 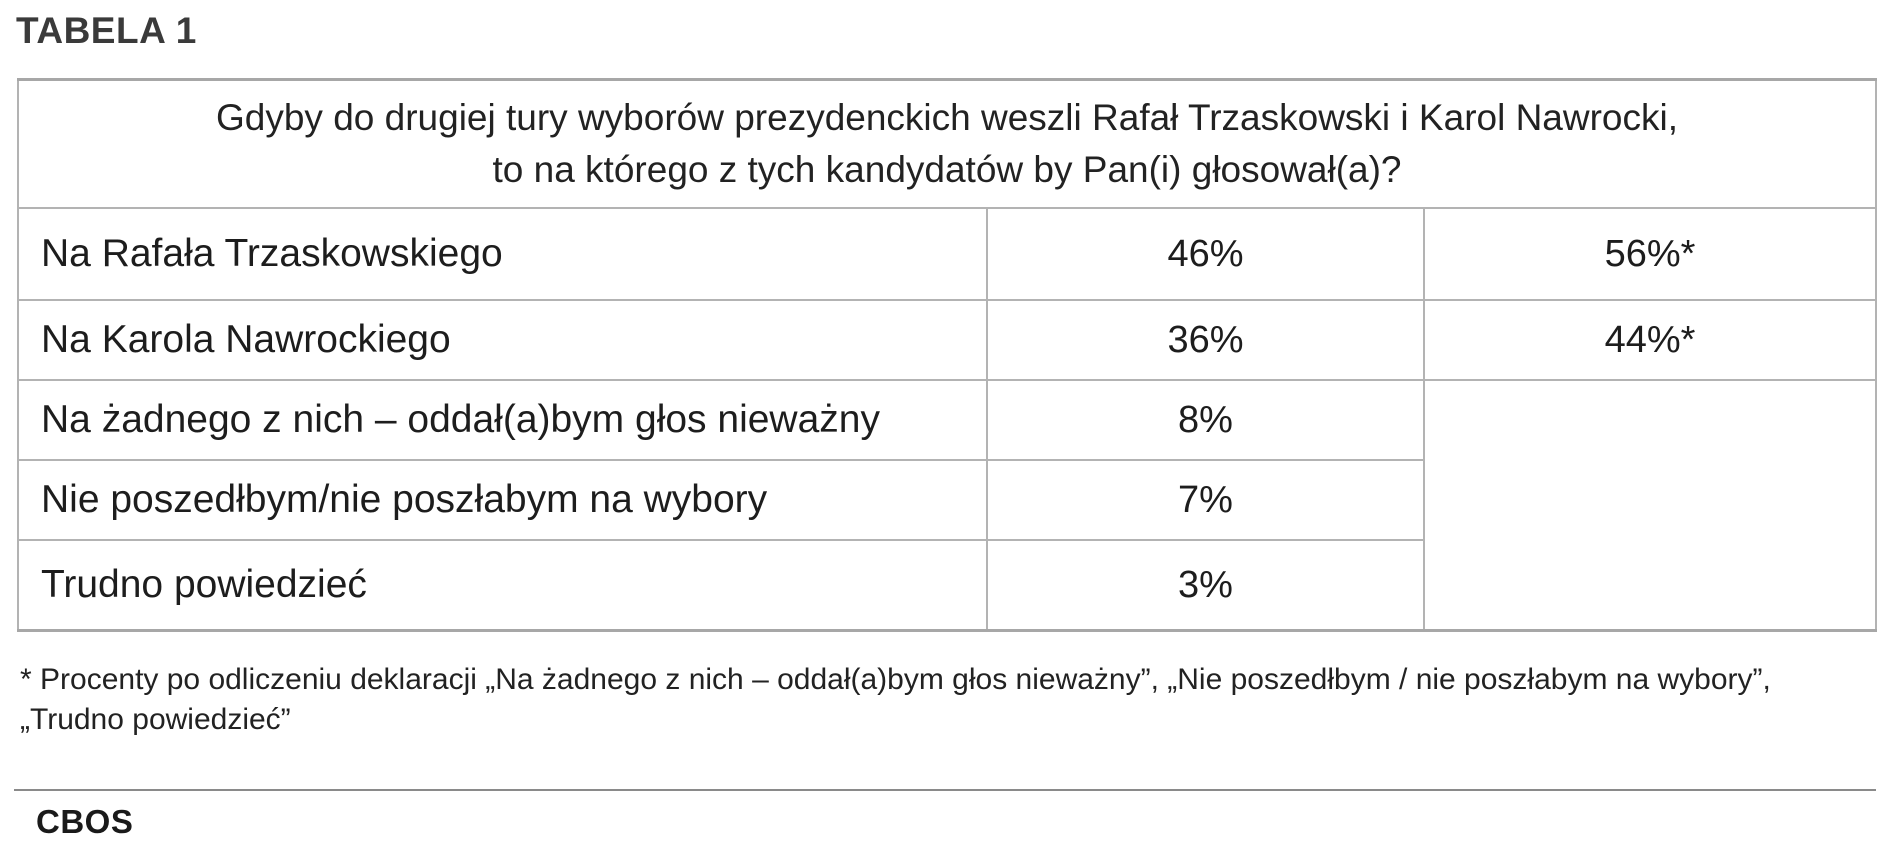 I want to click on row-adjusted-value: 44%*, so click(x=1650, y=340).